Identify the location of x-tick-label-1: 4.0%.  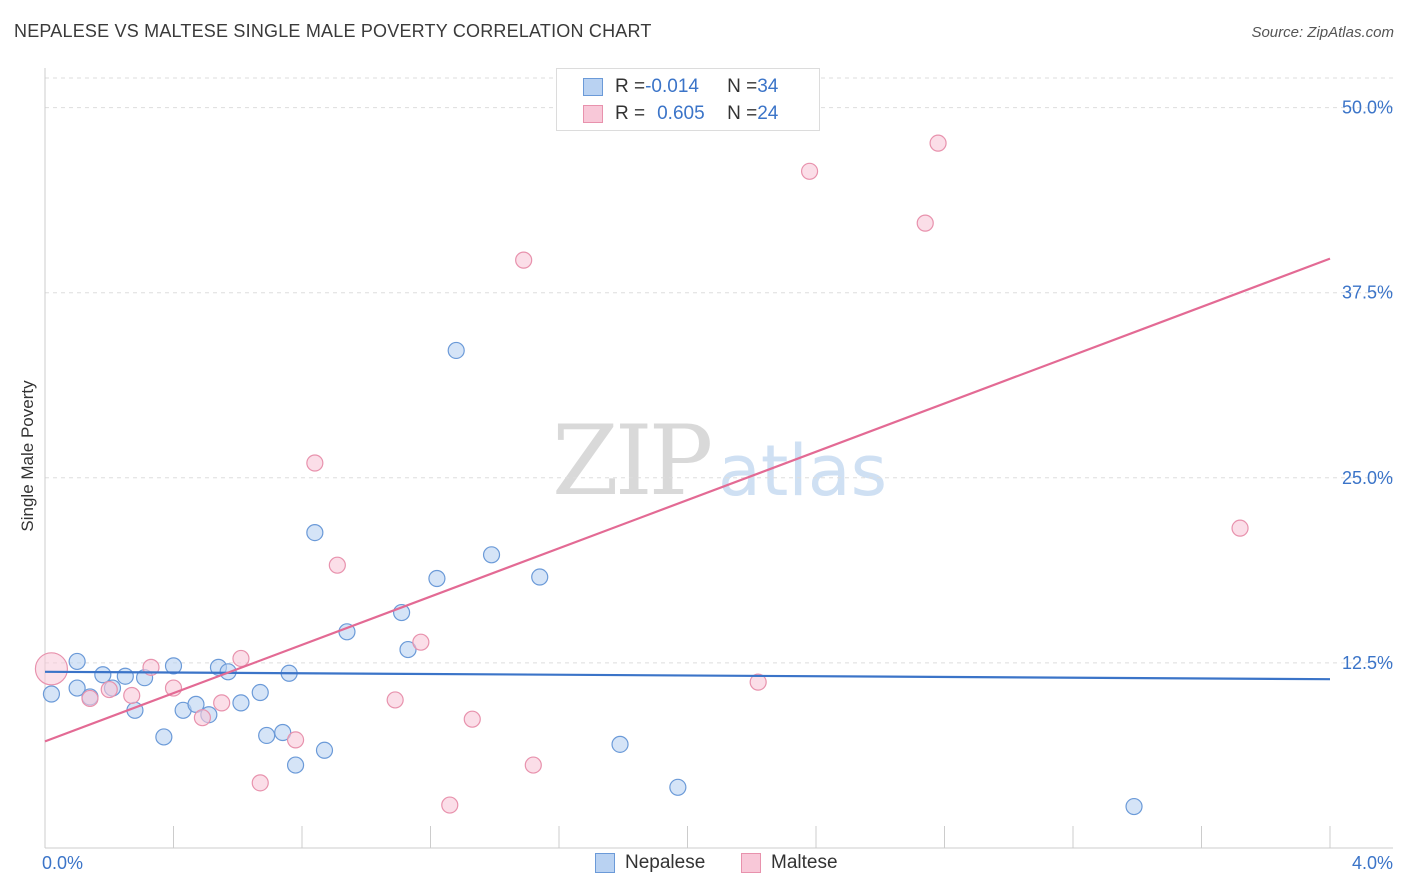
(1372, 863).